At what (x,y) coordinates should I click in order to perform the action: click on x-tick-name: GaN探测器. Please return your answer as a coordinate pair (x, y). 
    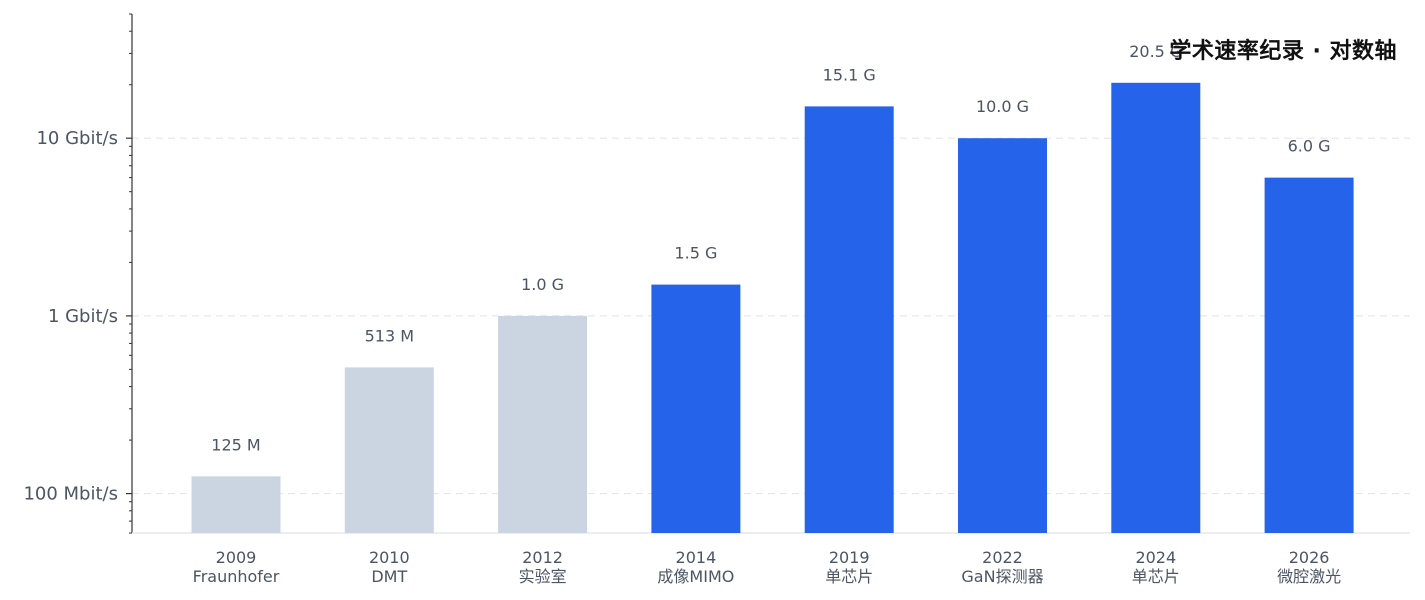
    Looking at the image, I should click on (1002, 576).